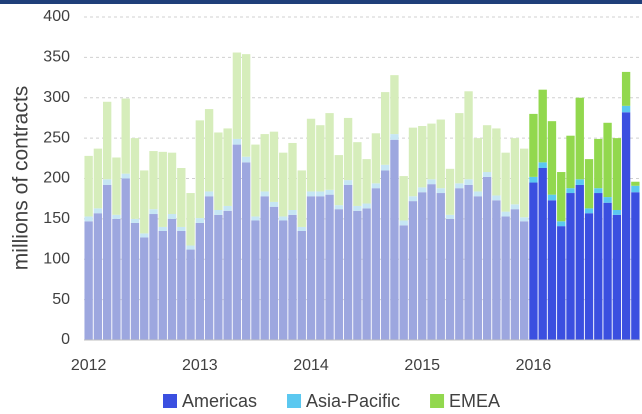  I want to click on y-tick-label: 150, so click(56, 218).